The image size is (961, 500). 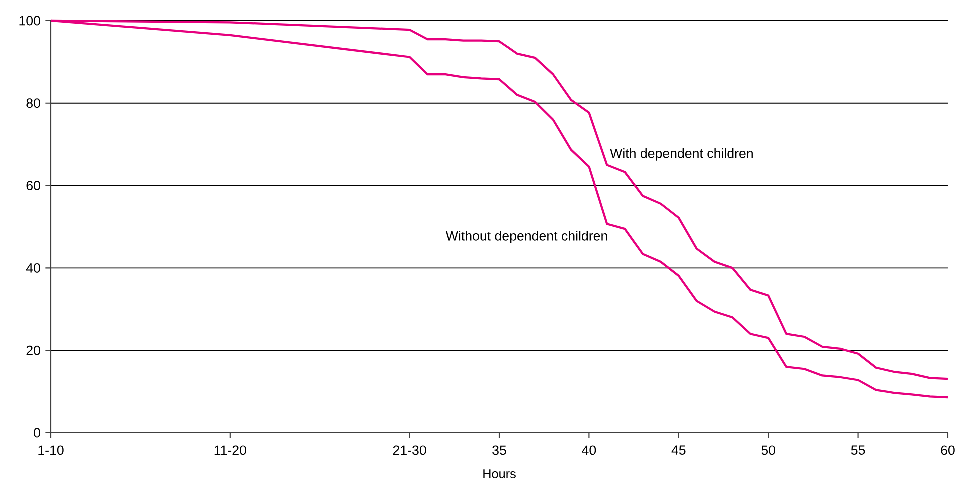 What do you see at coordinates (37, 433) in the screenshot?
I see `y-tick-label: 0` at bounding box center [37, 433].